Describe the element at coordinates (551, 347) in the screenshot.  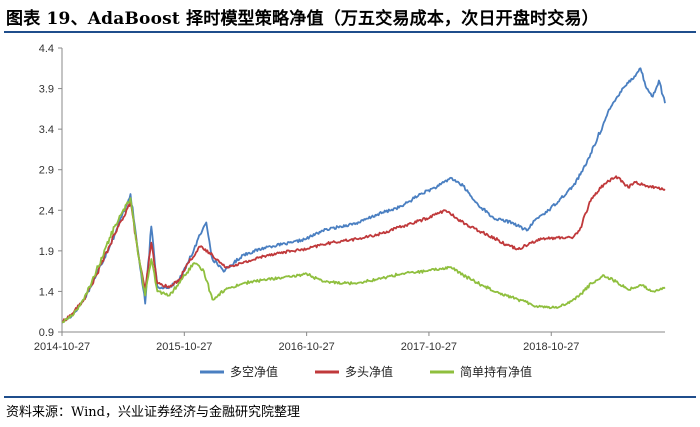
I see `x-tick-label: 2018-10-27` at that location.